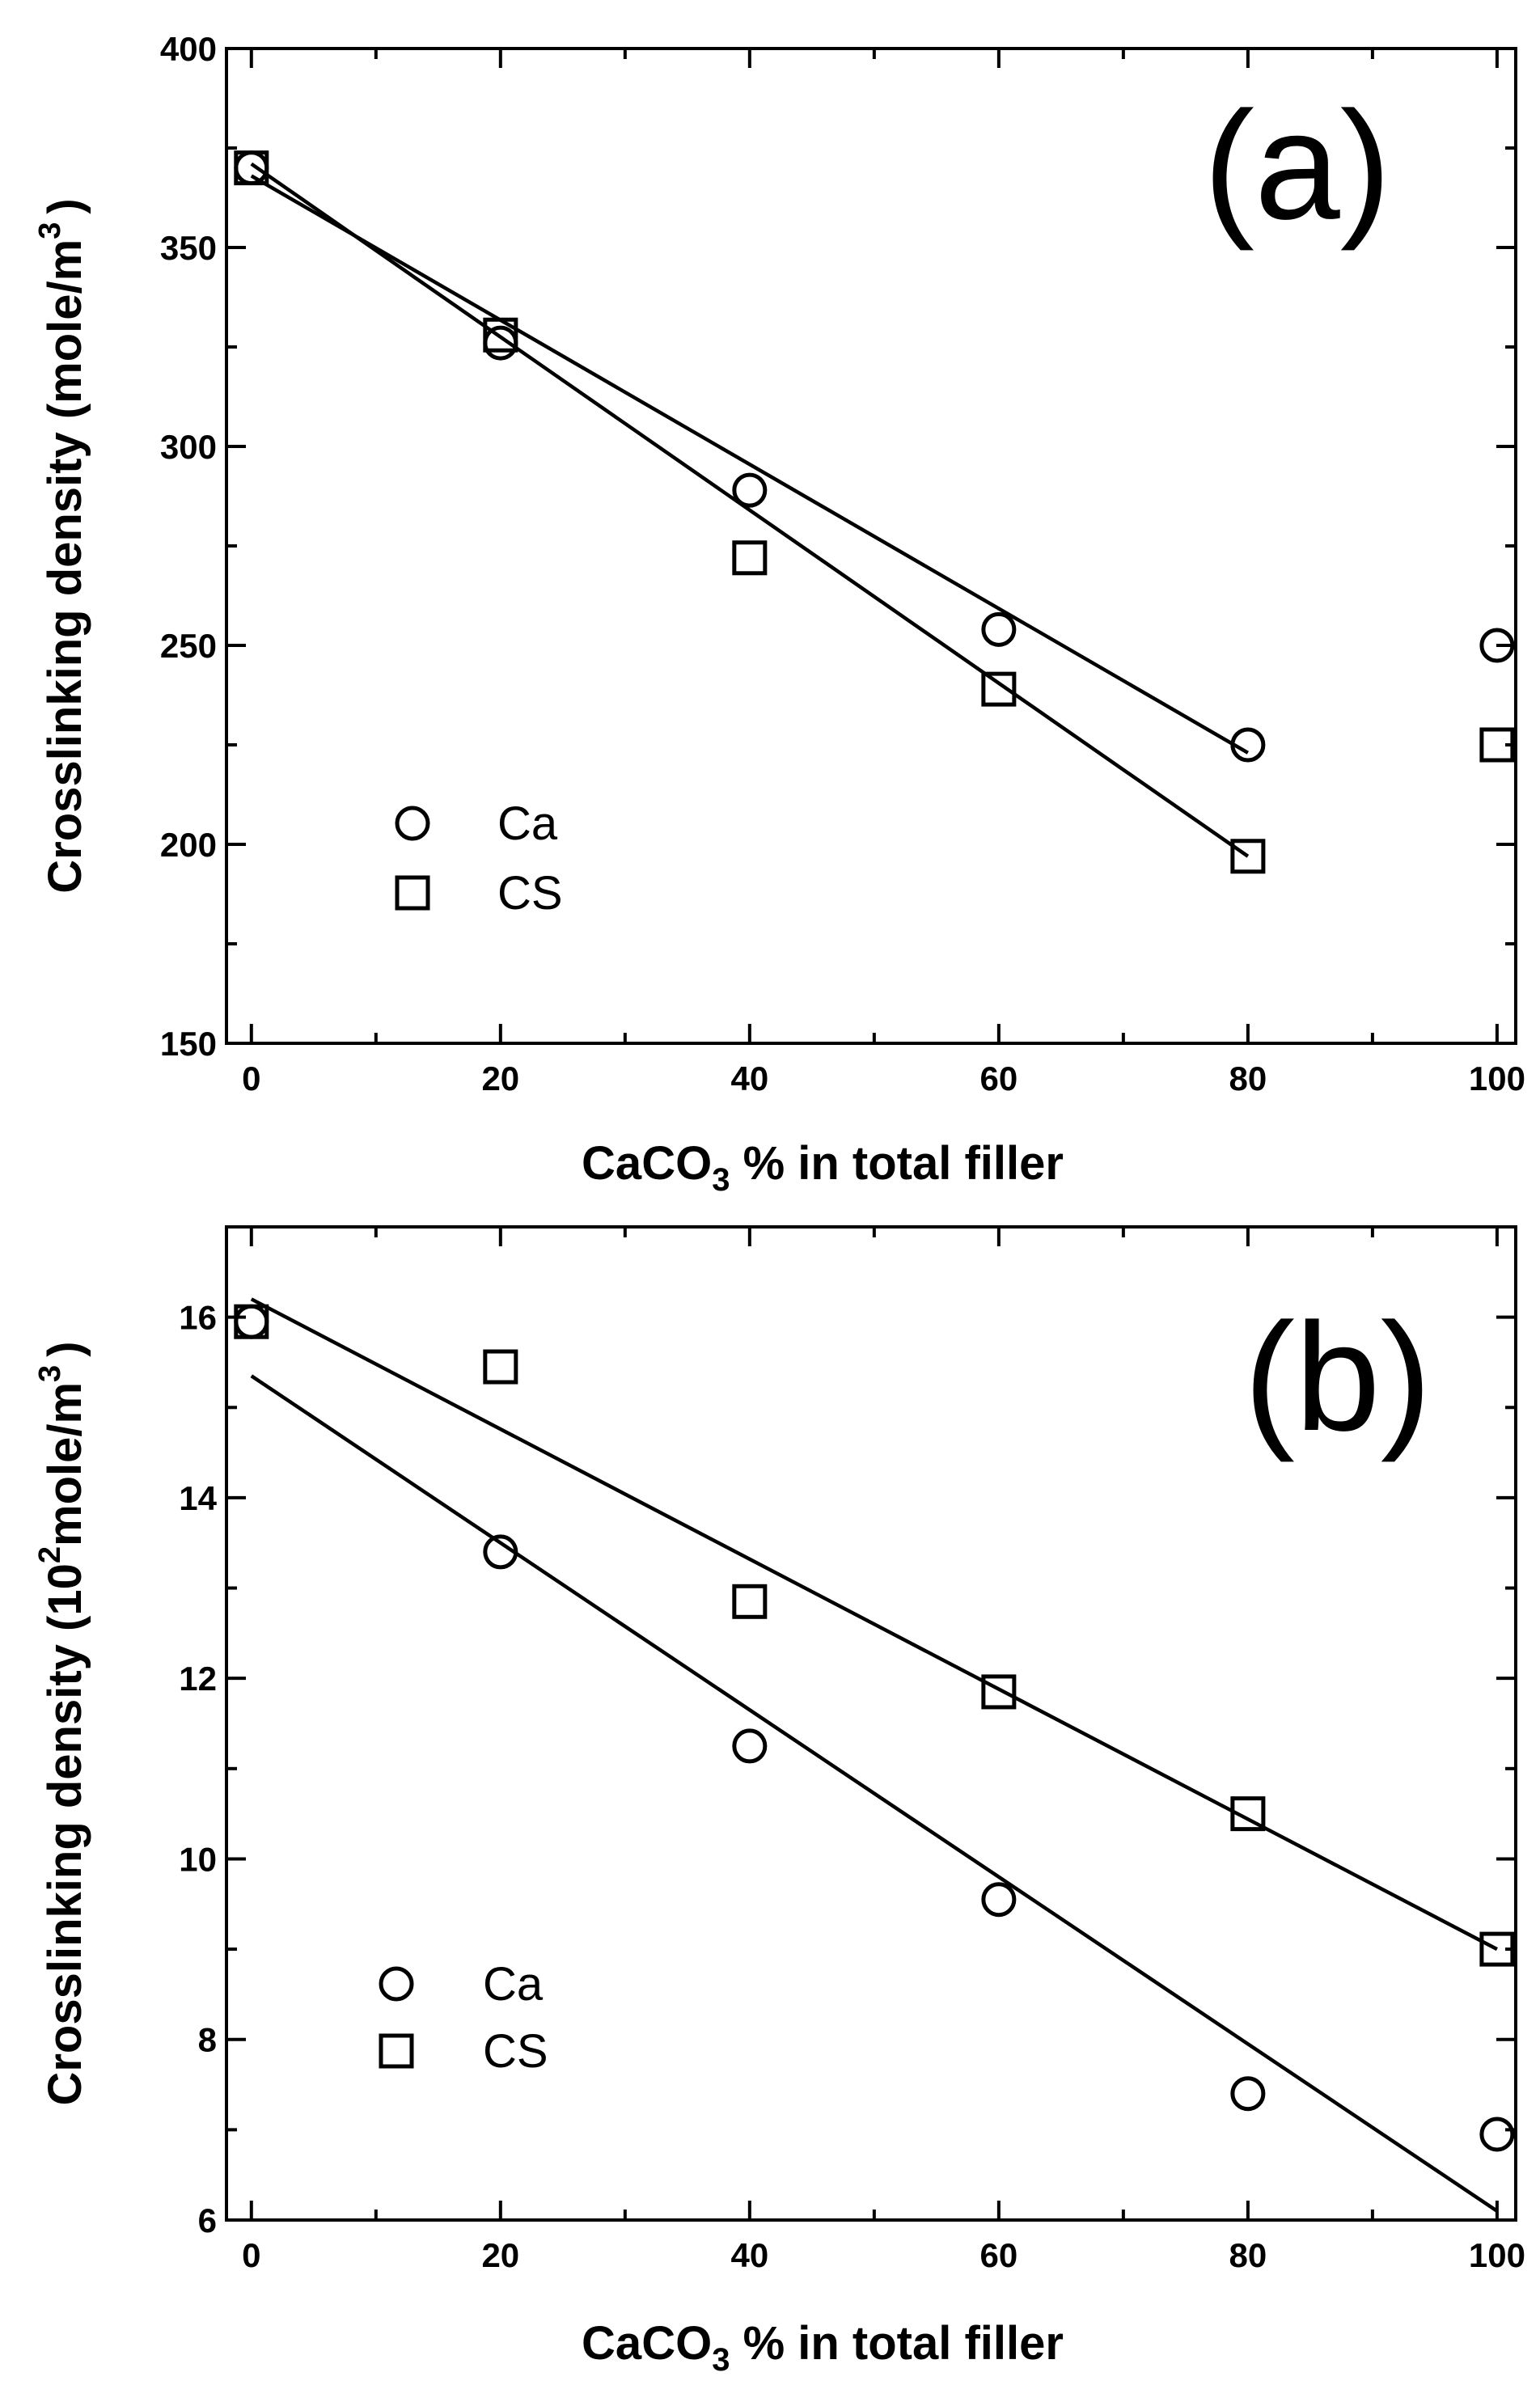 This screenshot has height=2402, width=1540. What do you see at coordinates (396, 1984) in the screenshot?
I see `legend-marker-ca-b` at bounding box center [396, 1984].